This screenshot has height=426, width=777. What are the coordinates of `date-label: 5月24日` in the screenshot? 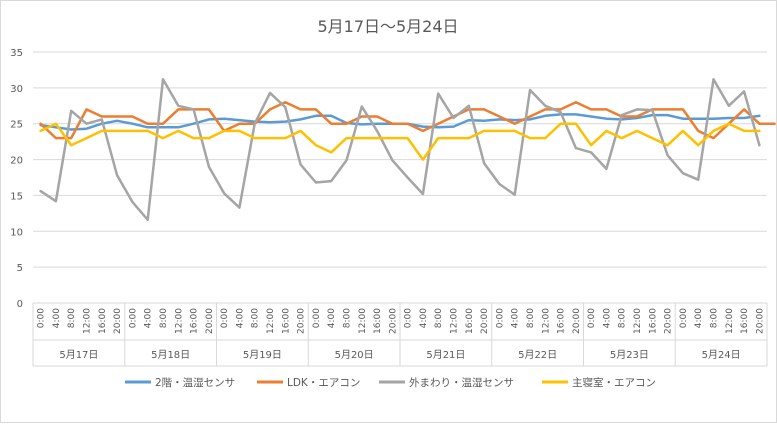 It's located at (721, 355).